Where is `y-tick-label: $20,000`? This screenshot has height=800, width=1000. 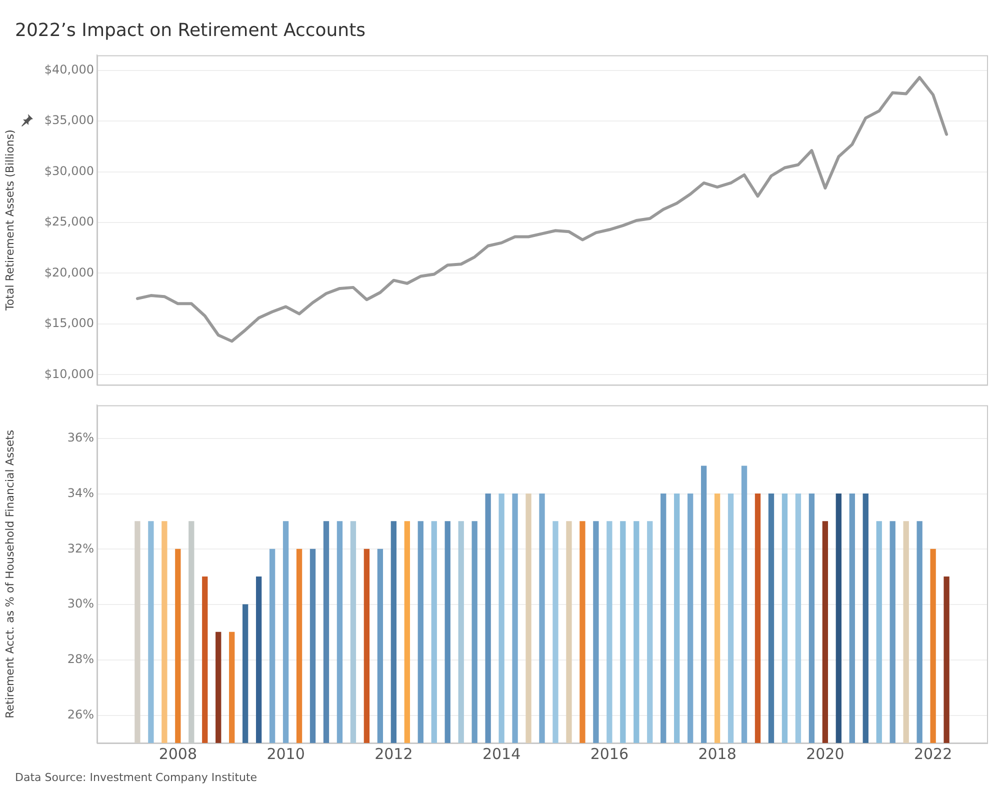
y-tick-label: $20,000 is located at coordinates (69, 272).